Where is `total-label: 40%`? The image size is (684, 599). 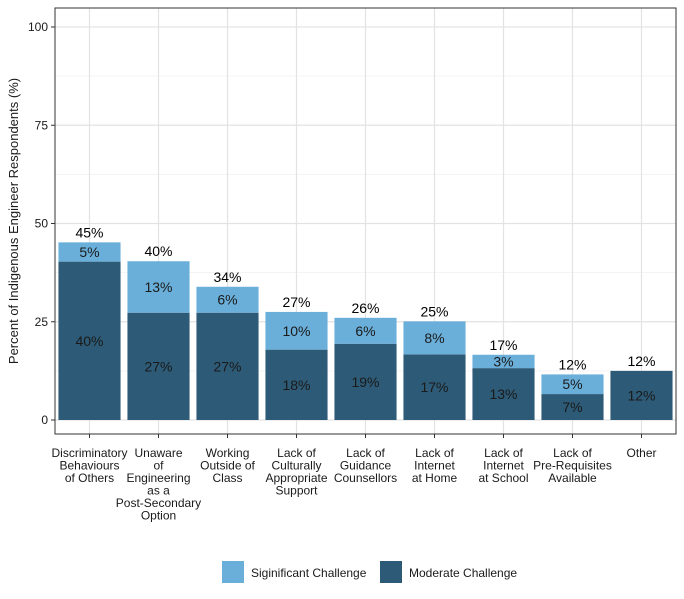
total-label: 40% is located at coordinates (158, 251).